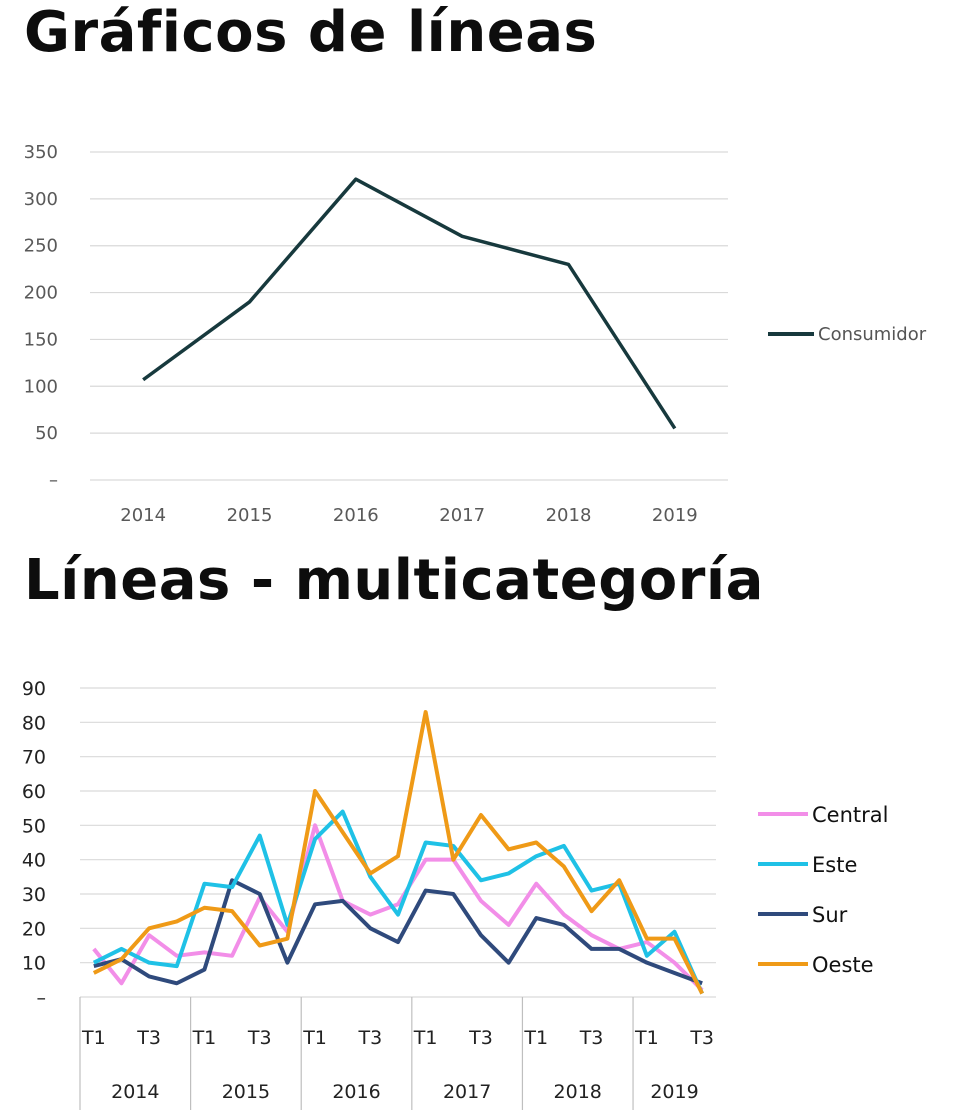 The height and width of the screenshot is (1110, 960). What do you see at coordinates (409, 303) in the screenshot?
I see `series-line-consumidor` at bounding box center [409, 303].